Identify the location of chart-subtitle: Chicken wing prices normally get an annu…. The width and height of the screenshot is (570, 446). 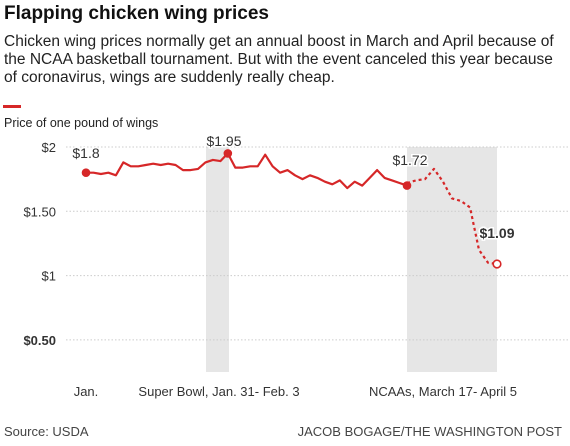
(279, 59).